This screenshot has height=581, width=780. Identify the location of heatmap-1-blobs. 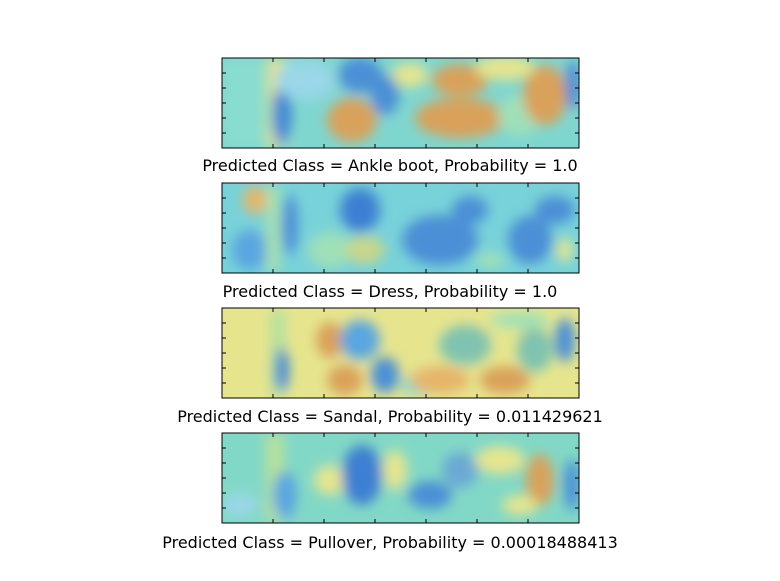
(400, 103).